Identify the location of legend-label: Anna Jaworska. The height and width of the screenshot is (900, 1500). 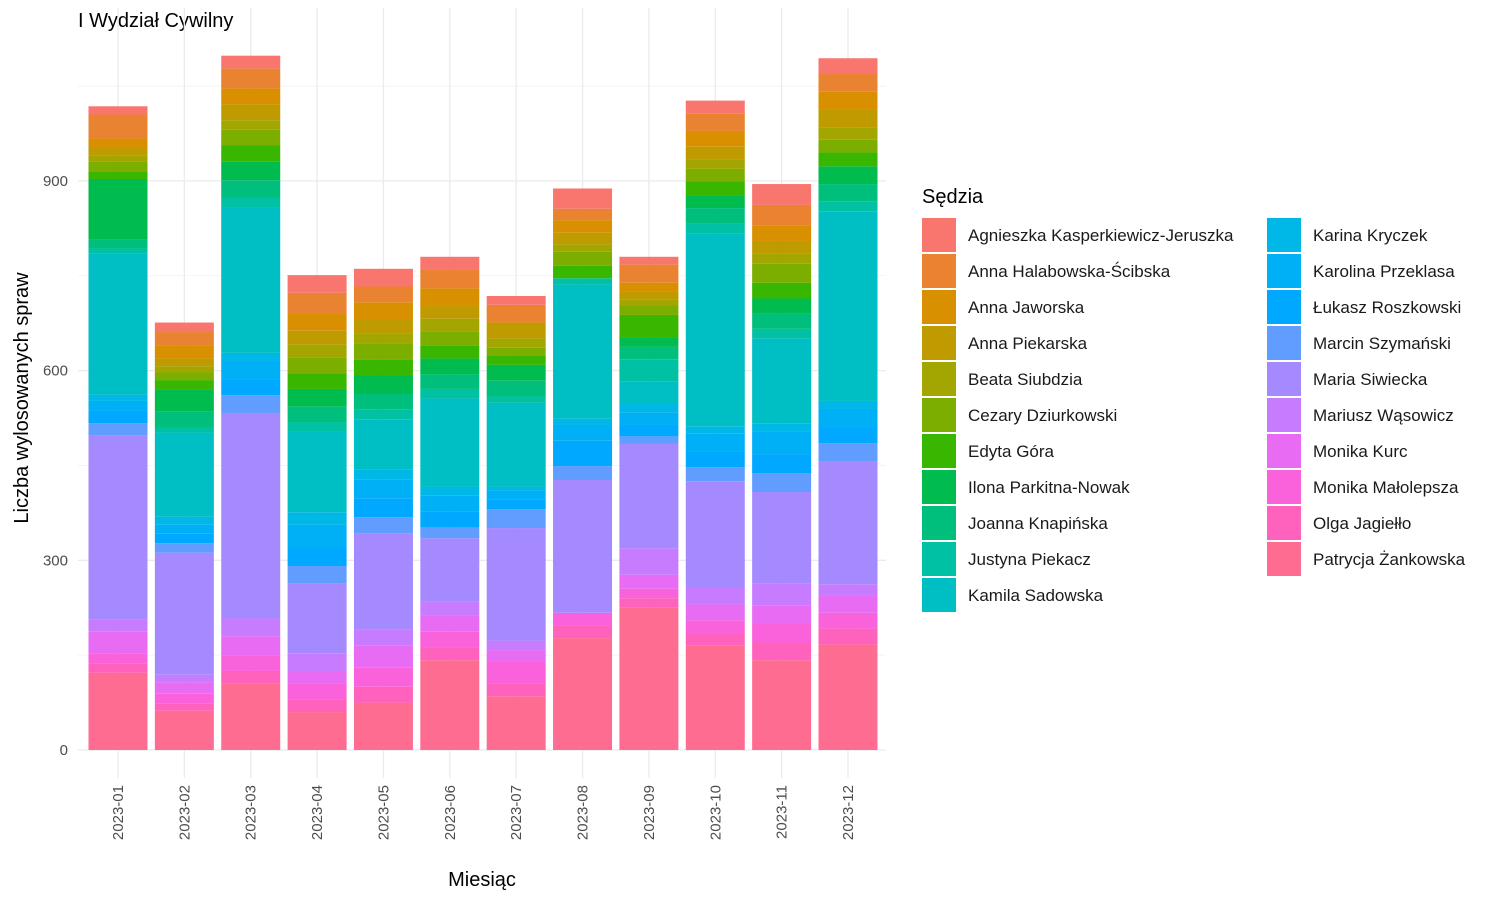
(1026, 307).